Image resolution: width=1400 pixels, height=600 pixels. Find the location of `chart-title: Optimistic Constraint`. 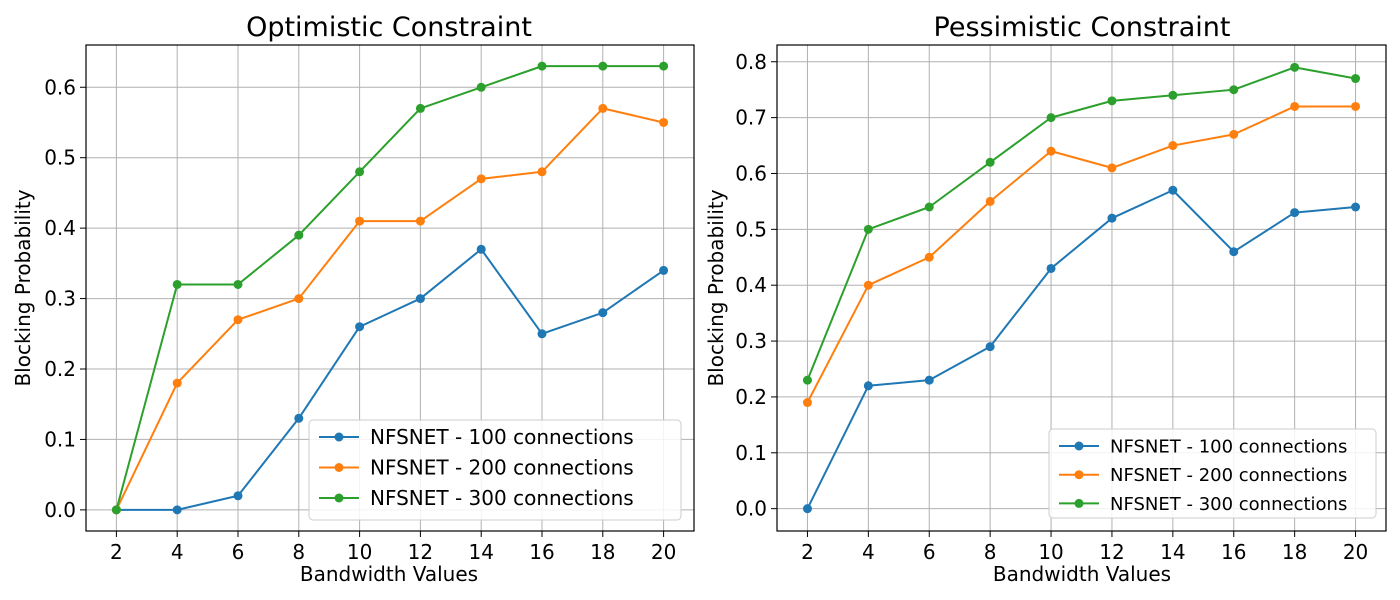

chart-title: Optimistic Constraint is located at coordinates (389, 27).